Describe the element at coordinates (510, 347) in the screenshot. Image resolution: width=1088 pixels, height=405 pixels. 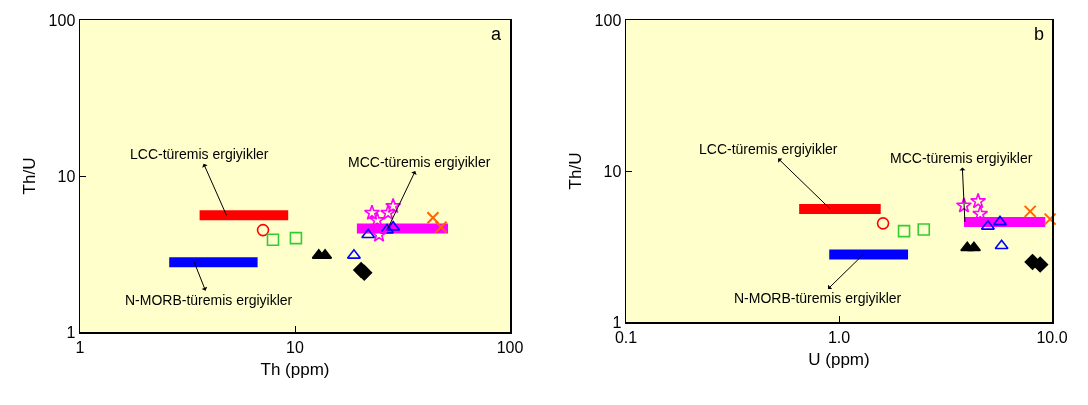
I see `x-tick-label: 100` at that location.